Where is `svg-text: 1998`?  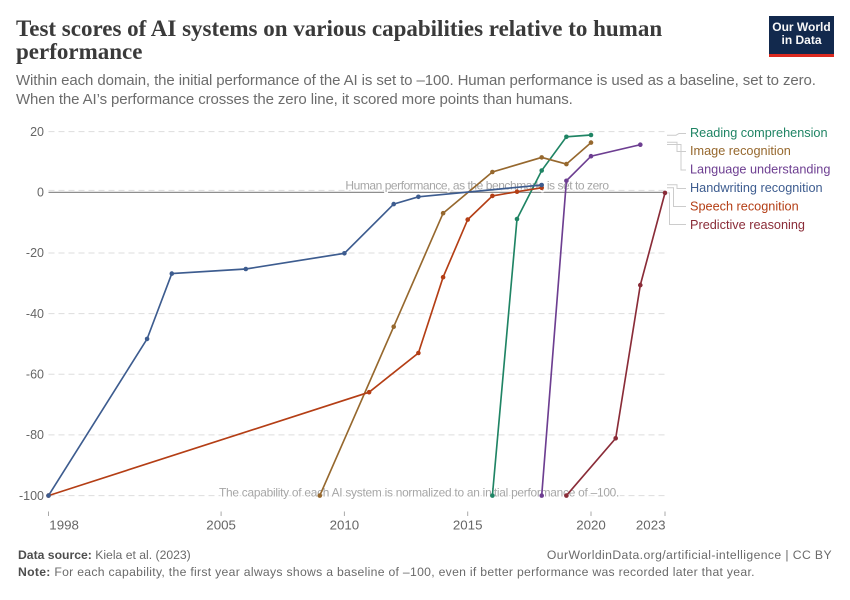 svg-text: 1998 is located at coordinates (64, 525).